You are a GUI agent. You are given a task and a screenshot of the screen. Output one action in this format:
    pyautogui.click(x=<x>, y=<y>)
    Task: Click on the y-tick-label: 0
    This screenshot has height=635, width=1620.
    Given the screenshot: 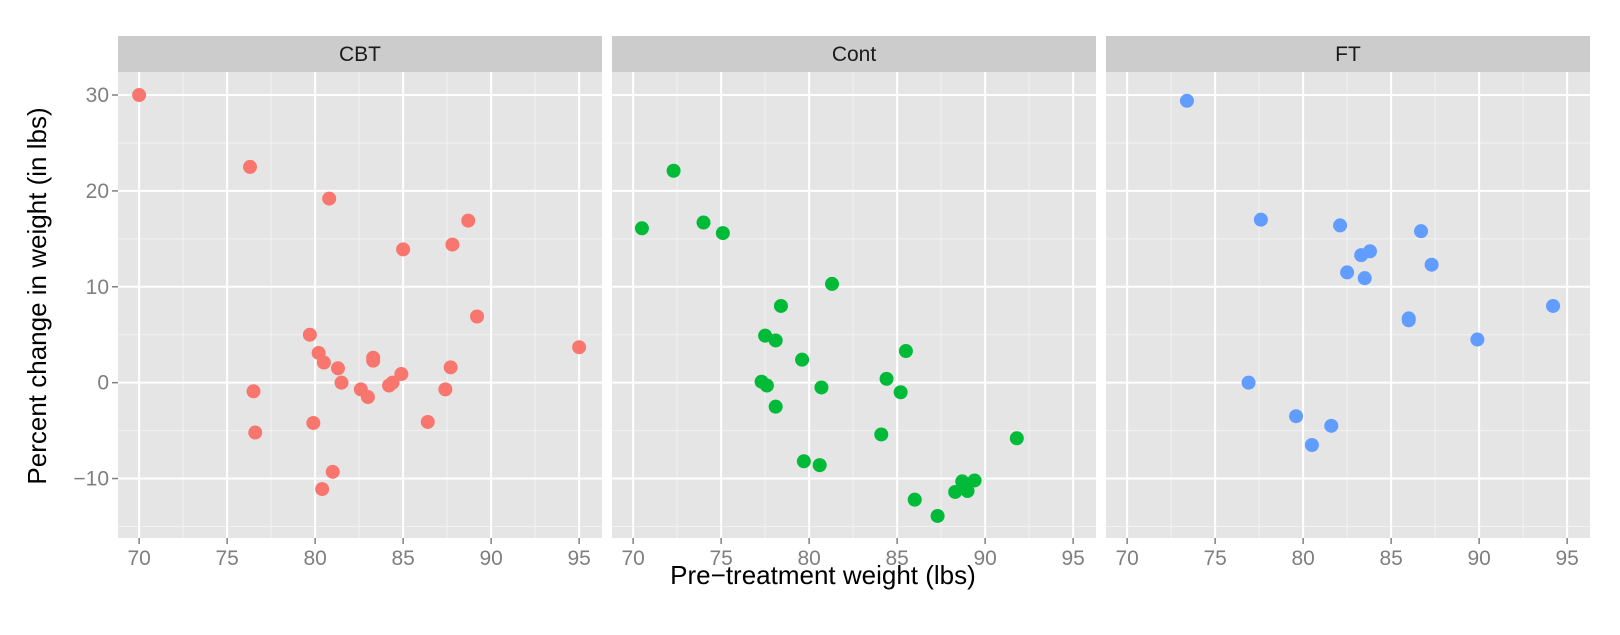 What is the action you would take?
    pyautogui.click(x=103, y=383)
    